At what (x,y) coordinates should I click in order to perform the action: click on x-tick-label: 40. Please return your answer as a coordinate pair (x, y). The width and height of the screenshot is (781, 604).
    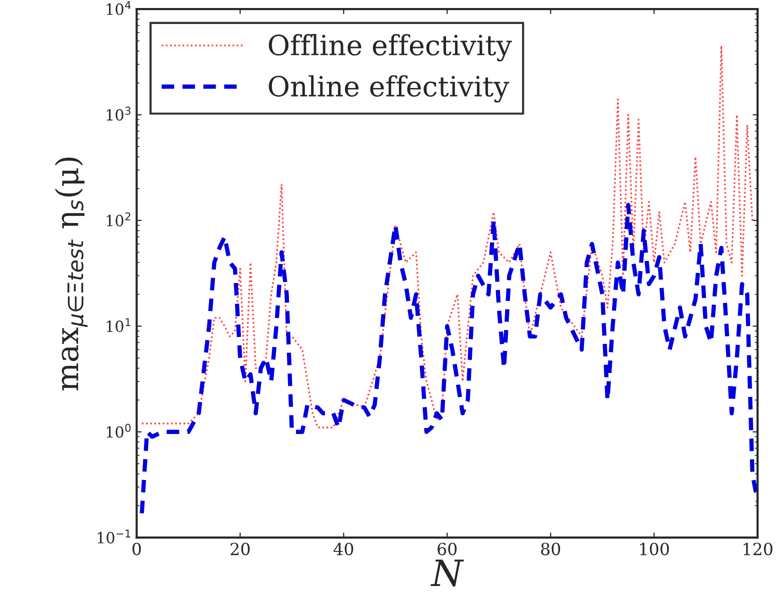
    Looking at the image, I should click on (344, 549).